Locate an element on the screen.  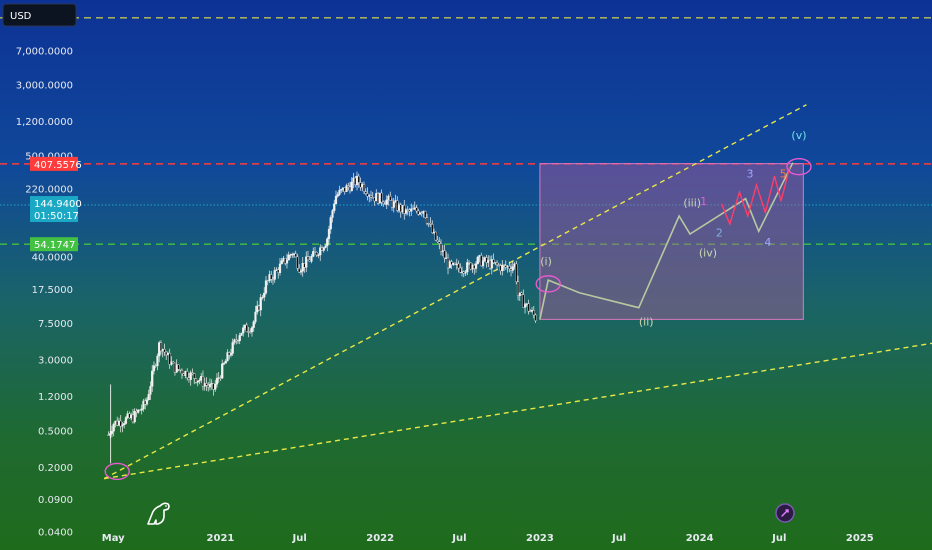
y-tick-label: 3,000.0000 is located at coordinates (44, 85).